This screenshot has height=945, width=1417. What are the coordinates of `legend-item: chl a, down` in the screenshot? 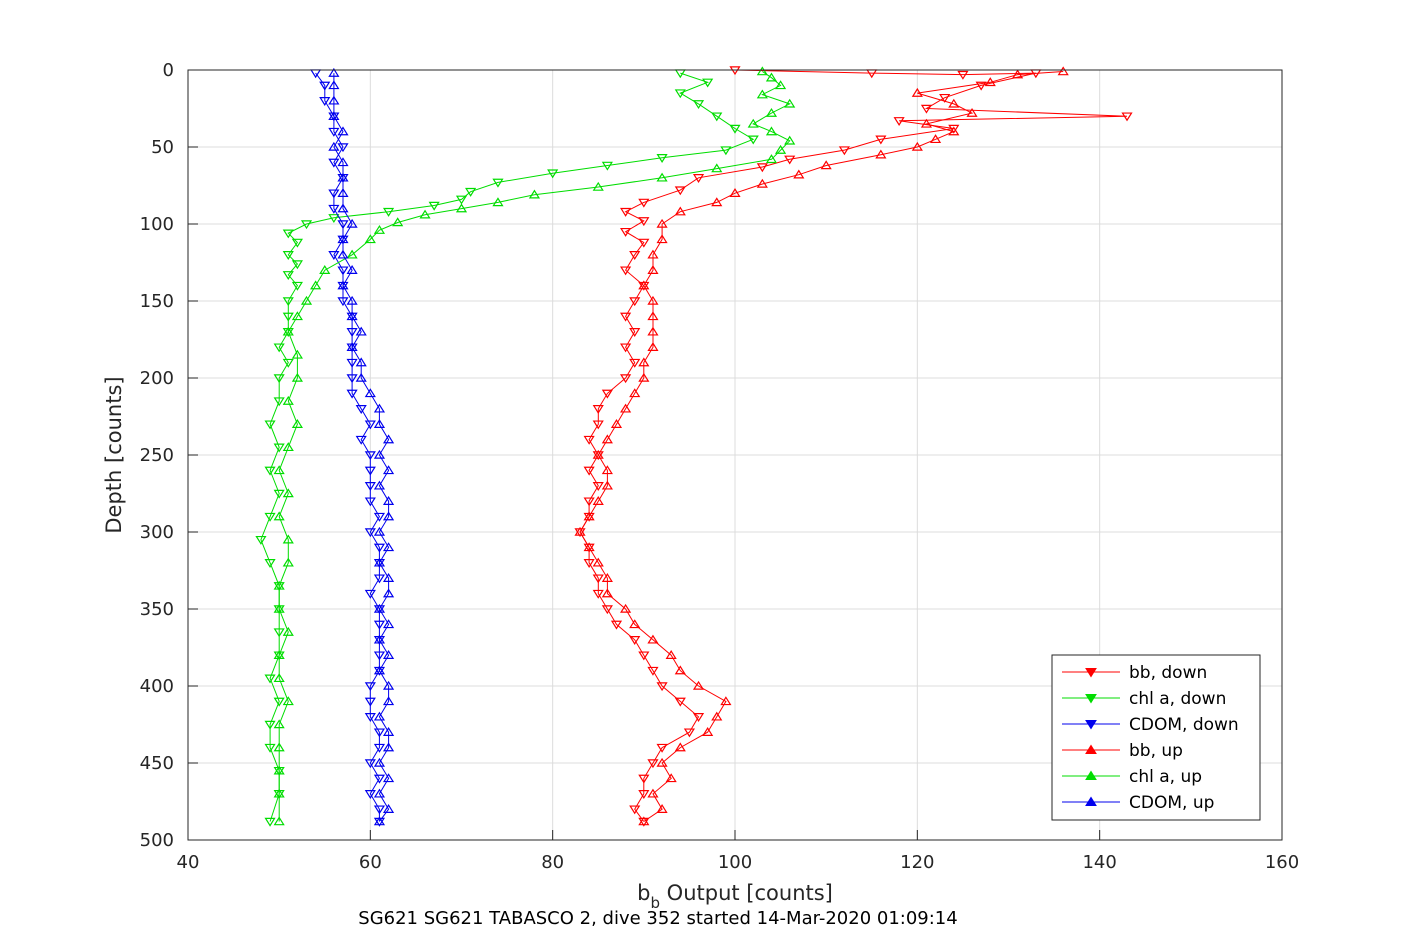 It's located at (1144, 699).